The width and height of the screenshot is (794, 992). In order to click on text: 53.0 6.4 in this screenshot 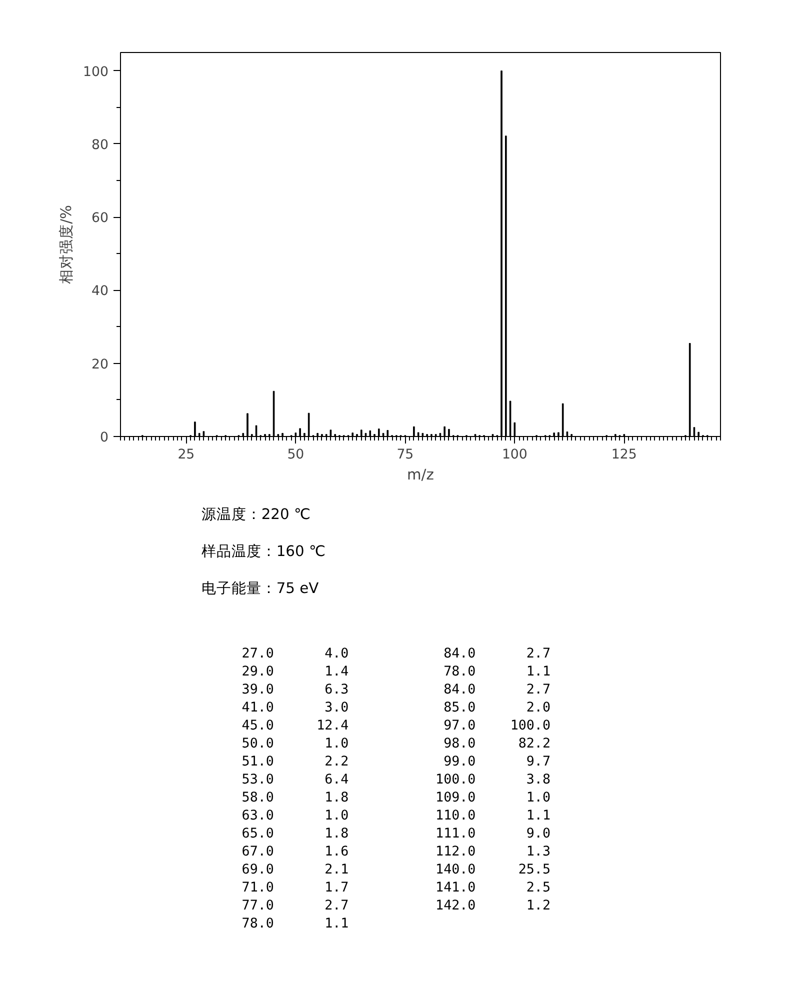, I will do `click(295, 780)`.